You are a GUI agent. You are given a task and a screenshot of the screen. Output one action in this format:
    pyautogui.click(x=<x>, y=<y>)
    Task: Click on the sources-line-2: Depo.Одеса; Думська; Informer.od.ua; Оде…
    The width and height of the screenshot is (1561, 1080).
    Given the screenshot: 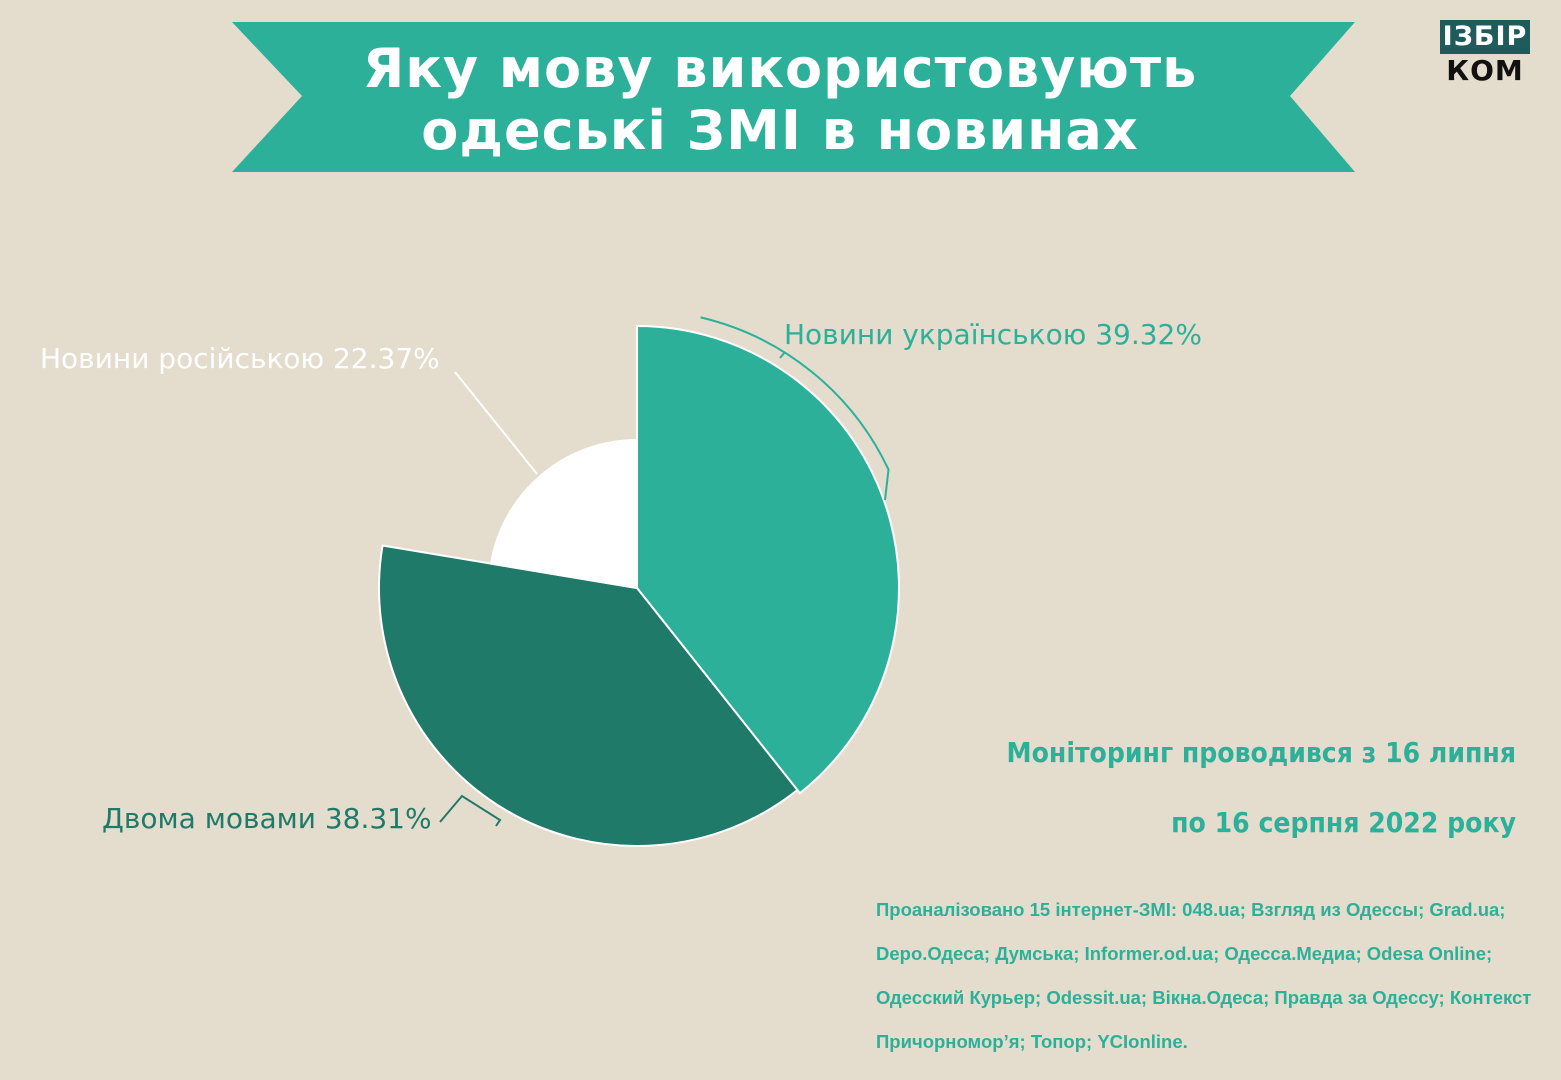 What is the action you would take?
    pyautogui.click(x=1184, y=953)
    